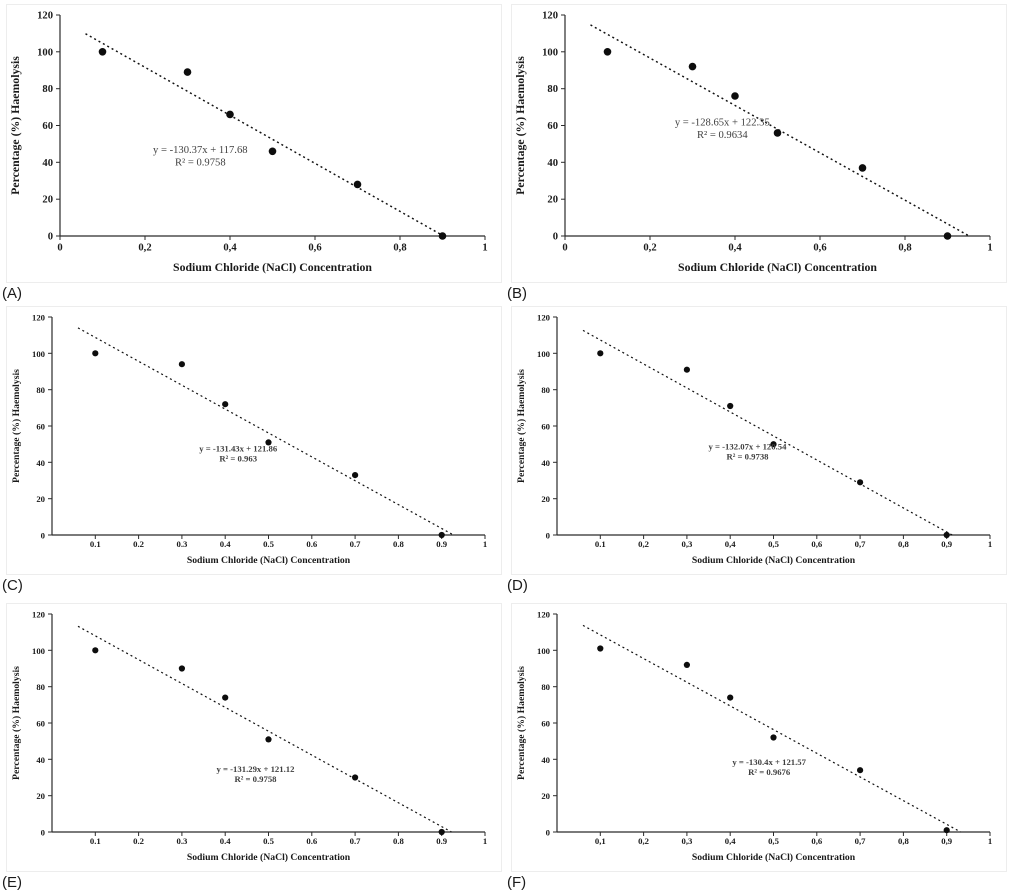 Image resolution: width=1010 pixels, height=896 pixels. What do you see at coordinates (947, 544) in the screenshot?
I see `x-tick-label: 0,9` at bounding box center [947, 544].